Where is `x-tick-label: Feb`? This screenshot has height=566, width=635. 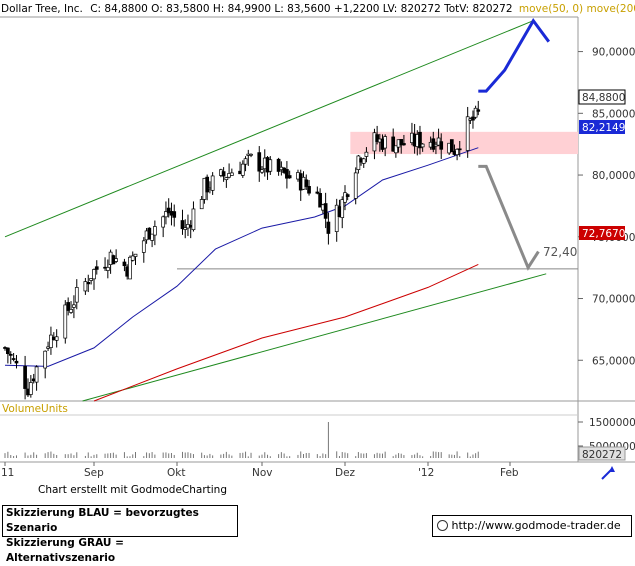 x-tick-label: Feb is located at coordinates (509, 473).